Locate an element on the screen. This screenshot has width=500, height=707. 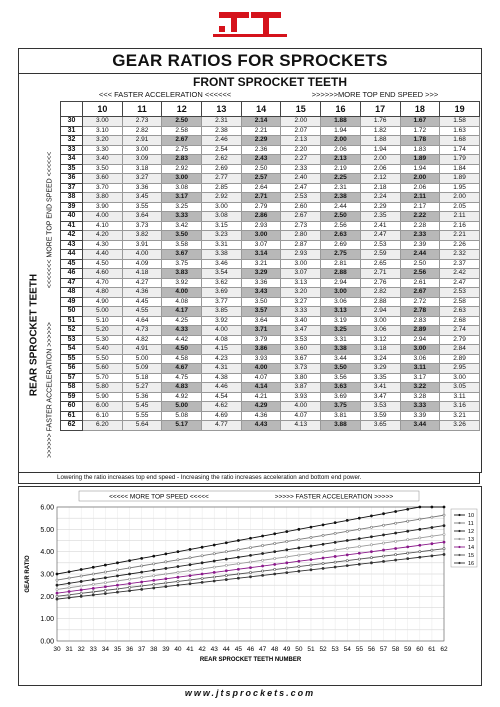
ratio-cell: 4.50 is located at coordinates (182, 349).